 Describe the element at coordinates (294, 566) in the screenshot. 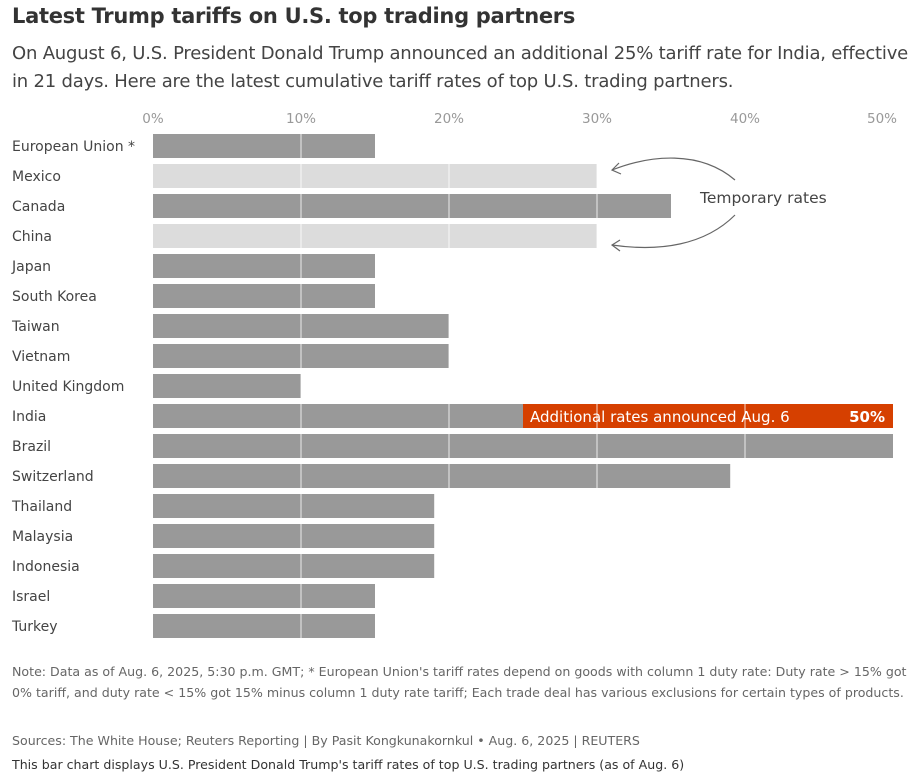

I see `bar-indonesia` at that location.